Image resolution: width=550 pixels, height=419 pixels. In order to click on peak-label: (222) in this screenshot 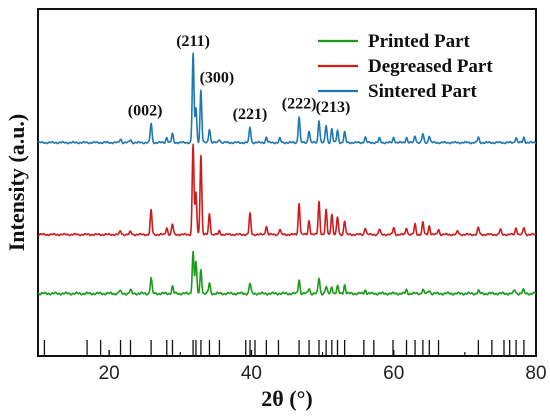, I will do `click(299, 104)`.